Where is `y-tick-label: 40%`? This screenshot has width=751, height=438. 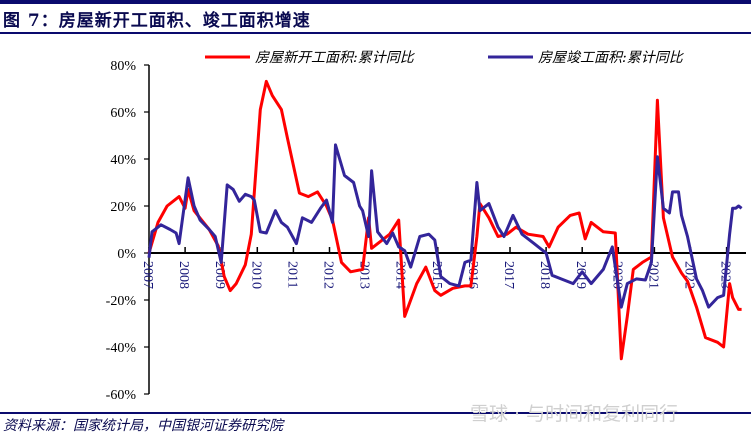
y-tick-label: 40% is located at coordinates (123, 160).